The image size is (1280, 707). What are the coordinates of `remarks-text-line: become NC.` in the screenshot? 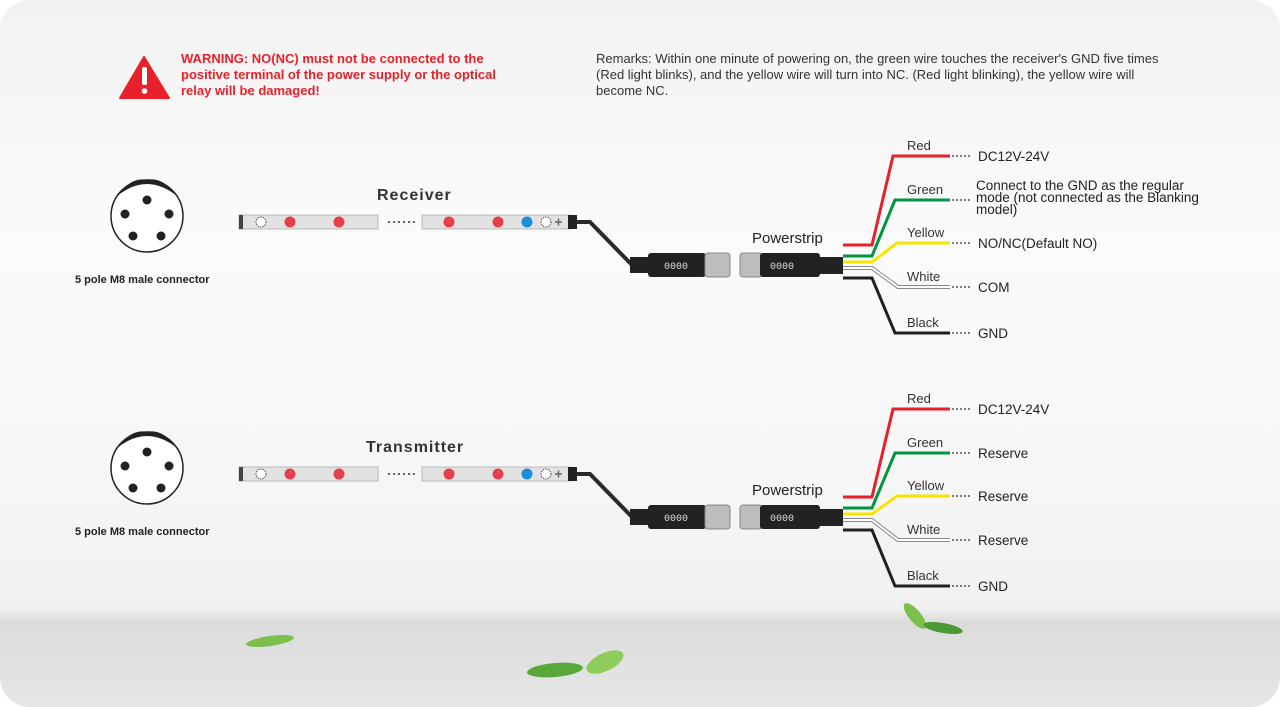 It's located at (632, 90).